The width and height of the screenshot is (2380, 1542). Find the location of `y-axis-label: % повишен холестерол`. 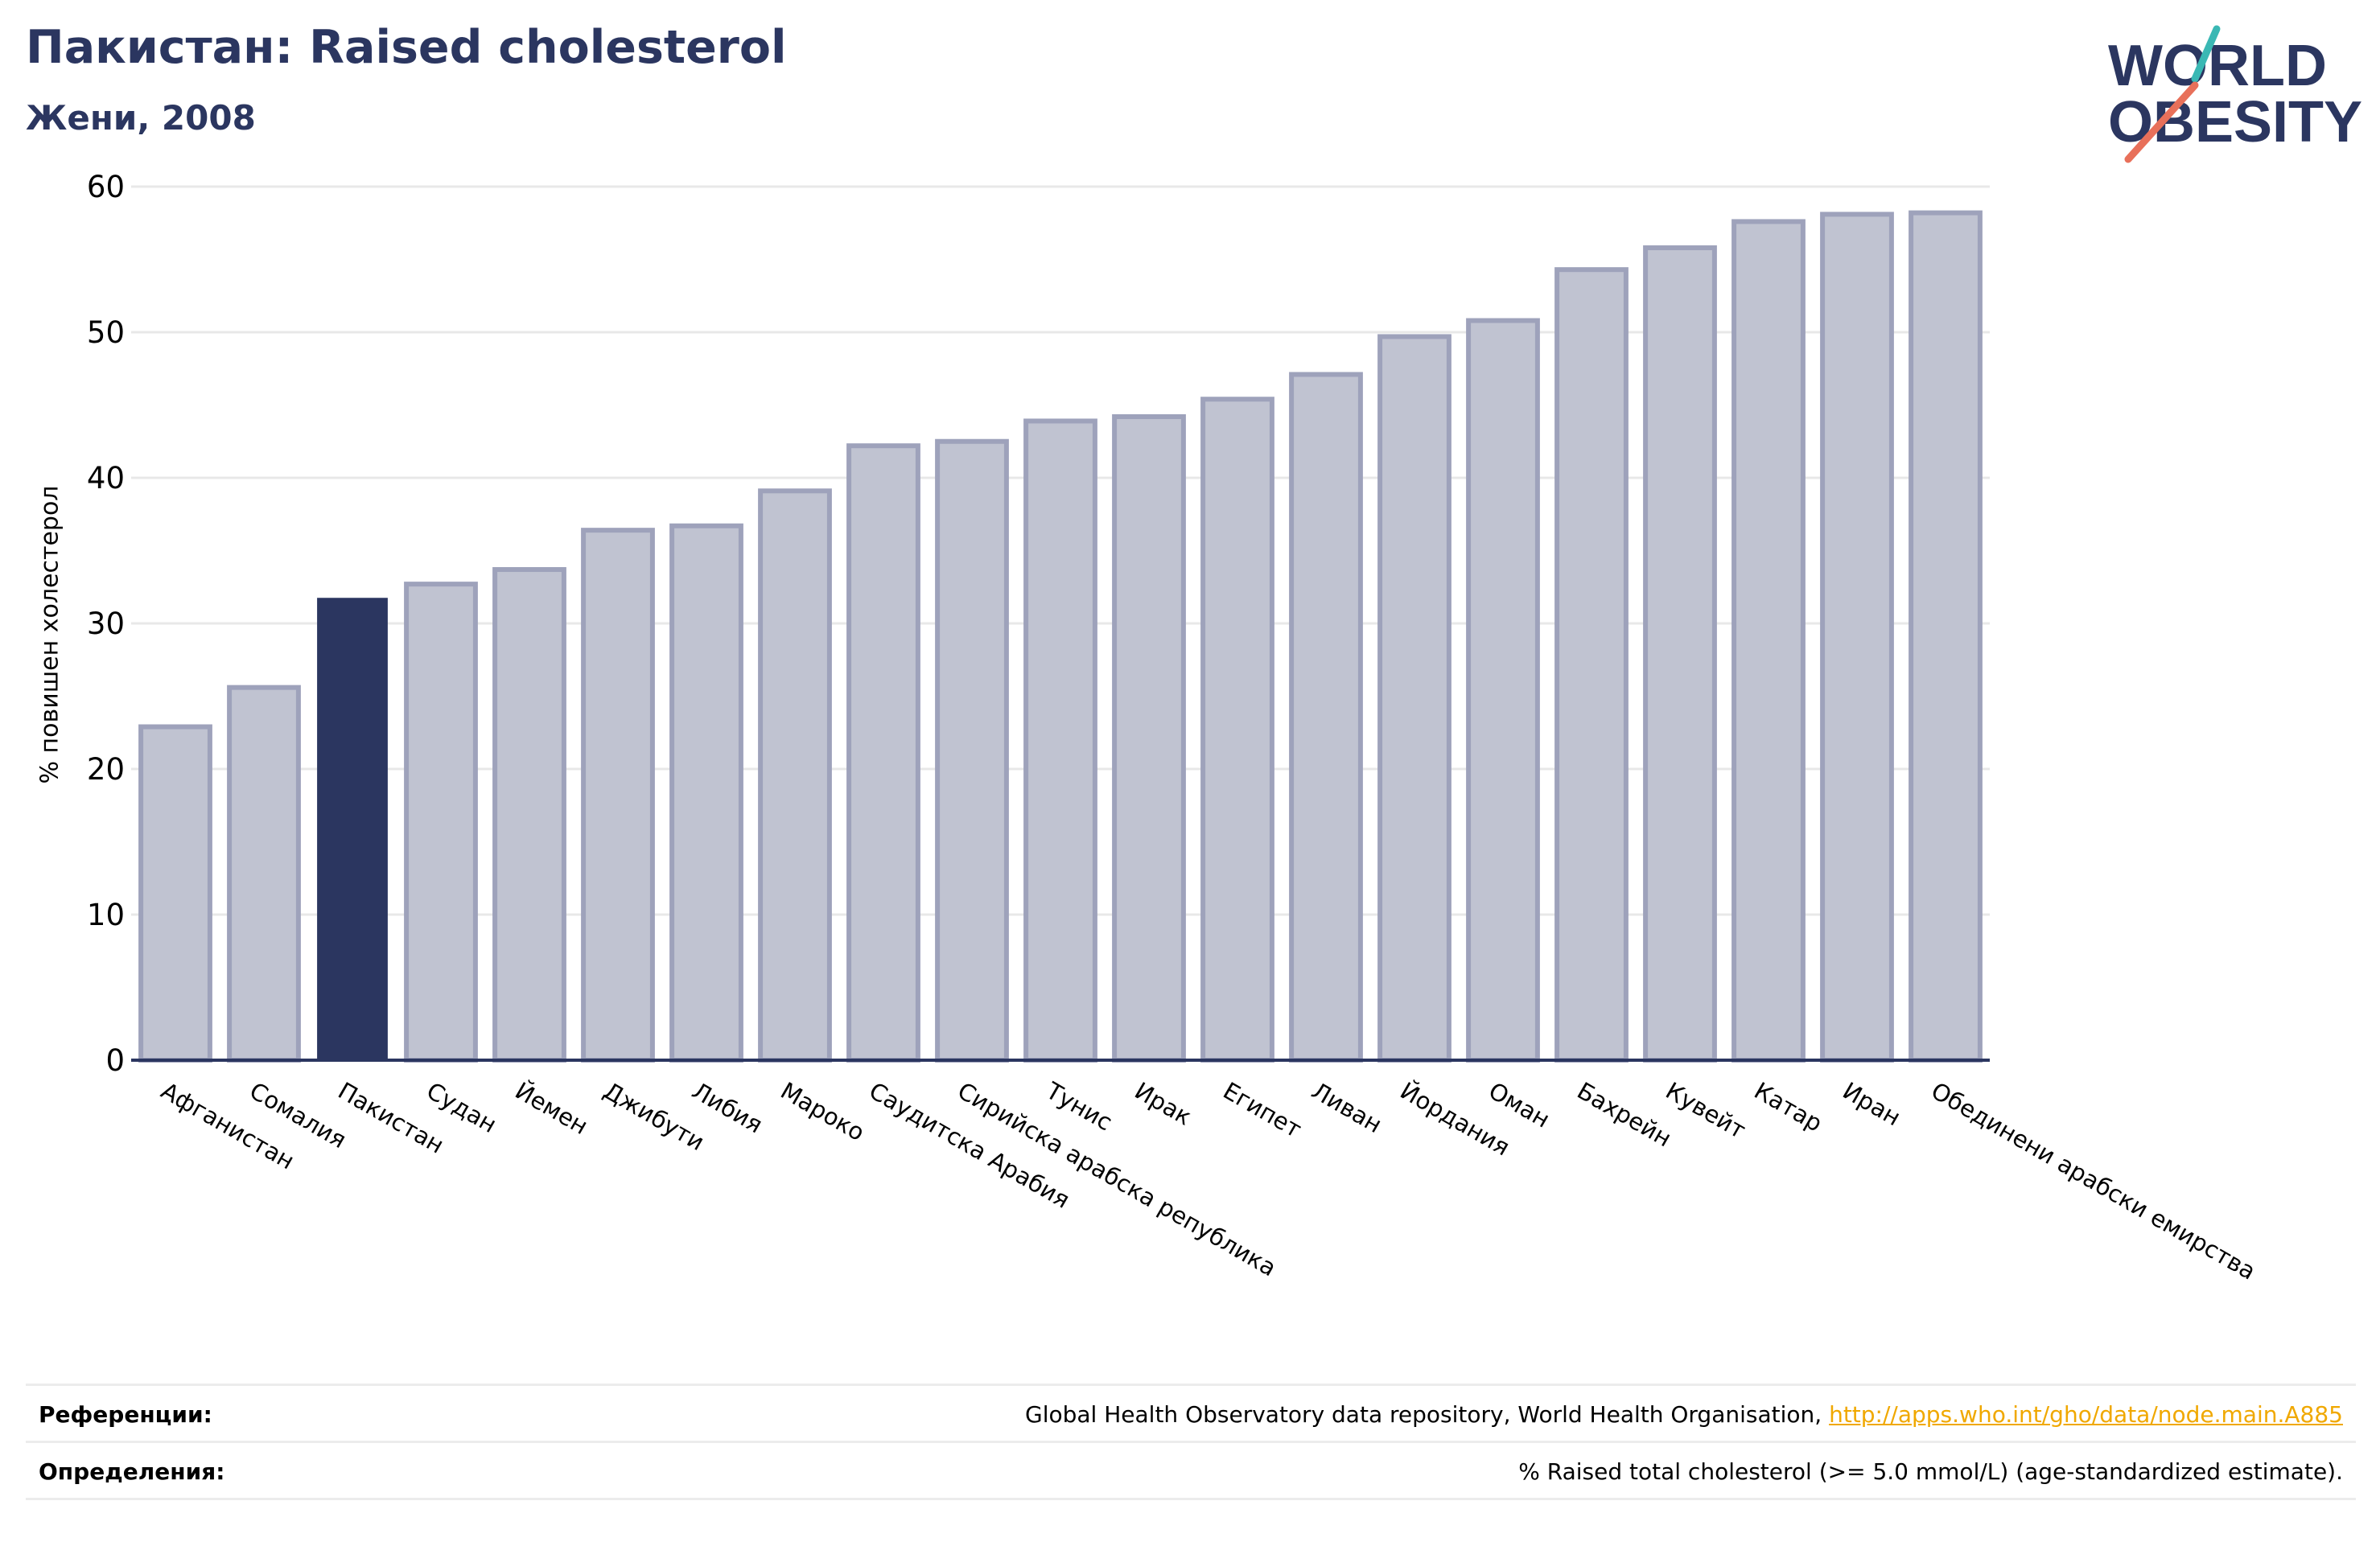

y-axis-label: % повишен холестерол is located at coordinates (49, 634).